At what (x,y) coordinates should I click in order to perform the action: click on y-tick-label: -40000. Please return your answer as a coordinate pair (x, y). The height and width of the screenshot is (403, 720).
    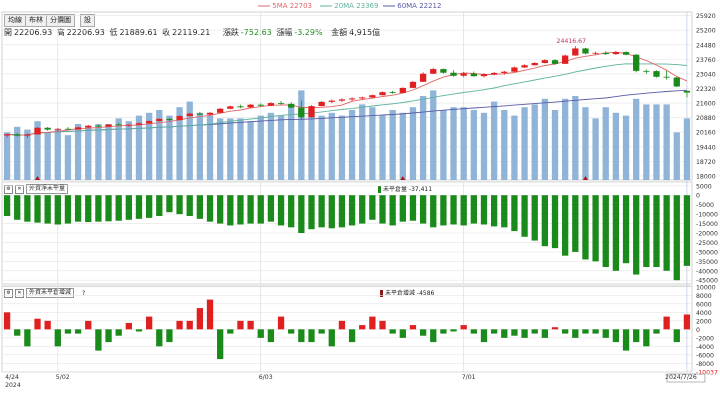
    Looking at the image, I should click on (707, 271).